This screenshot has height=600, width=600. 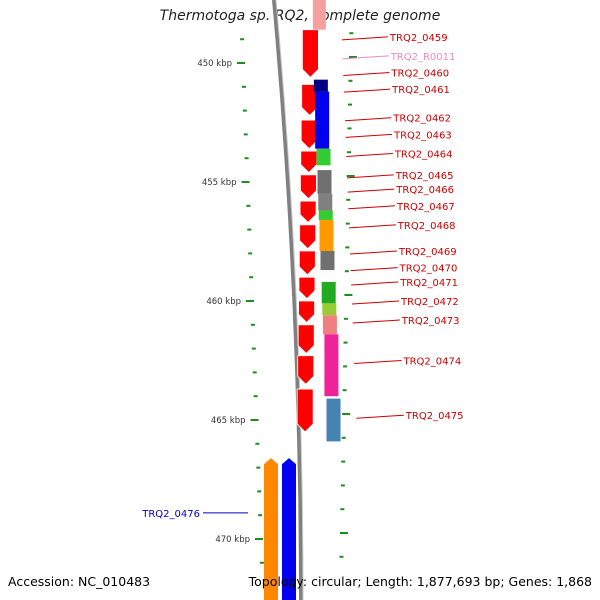 What do you see at coordinates (422, 135) in the screenshot?
I see `gene-label: TRQ2_0463` at bounding box center [422, 135].